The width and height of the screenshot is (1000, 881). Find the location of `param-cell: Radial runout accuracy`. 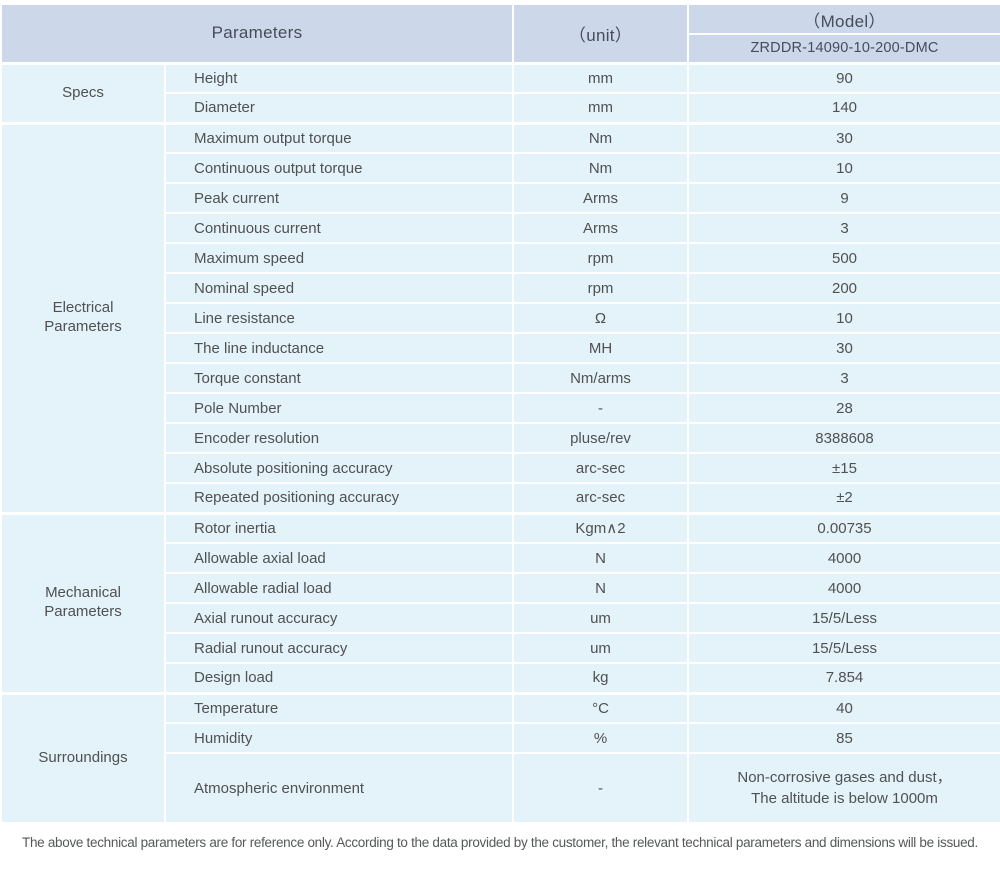

param-cell: Radial runout accuracy is located at coordinates (339, 648).